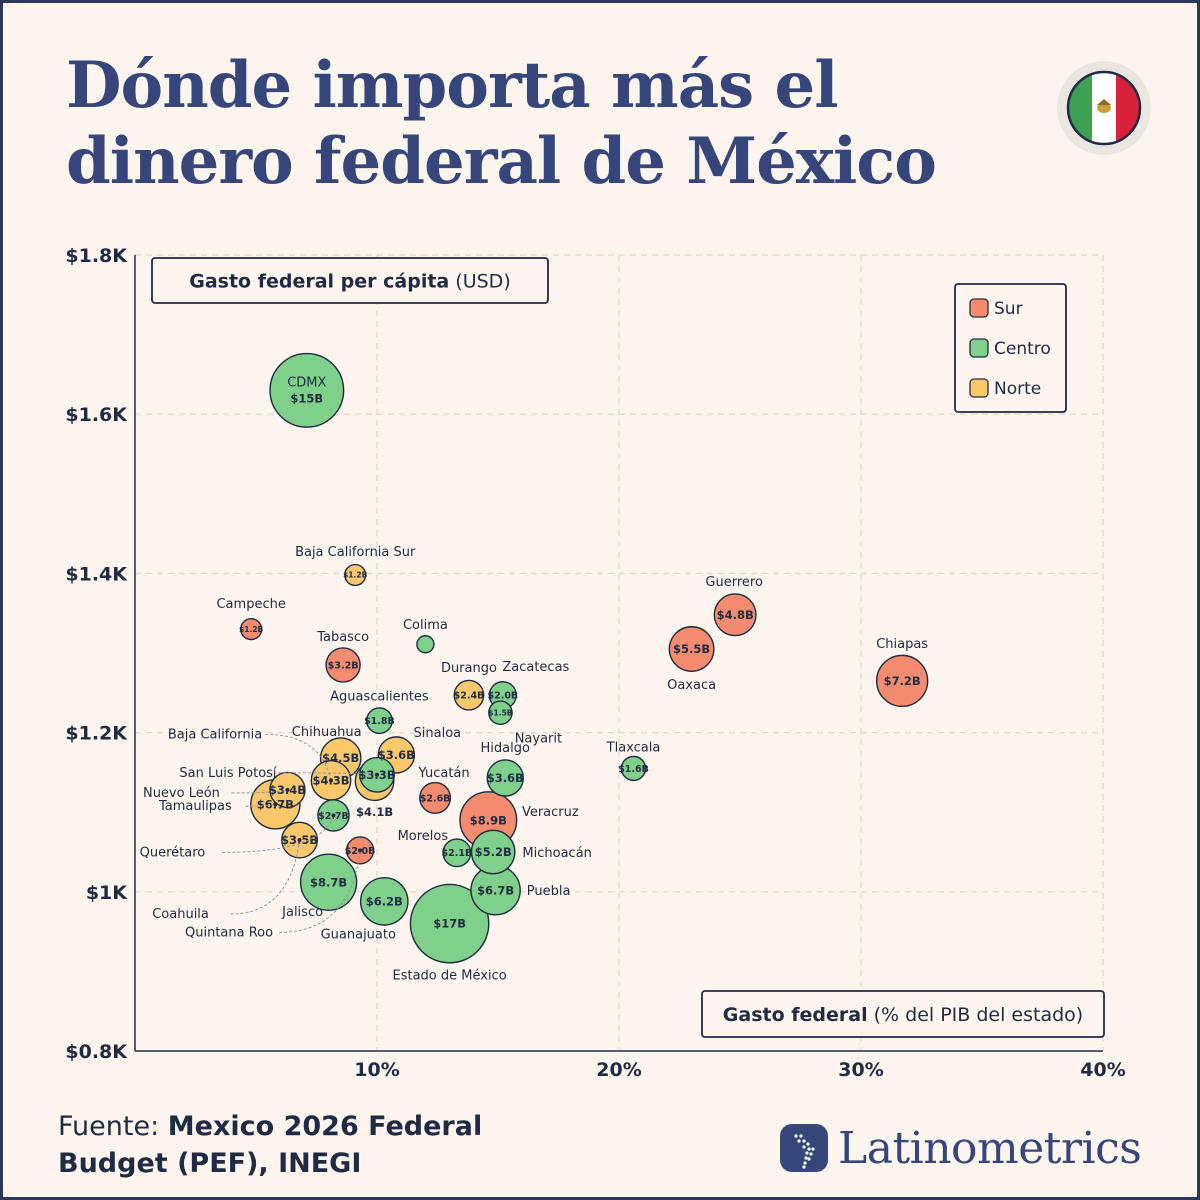  I want to click on y-tick-label: $1K, so click(107, 893).